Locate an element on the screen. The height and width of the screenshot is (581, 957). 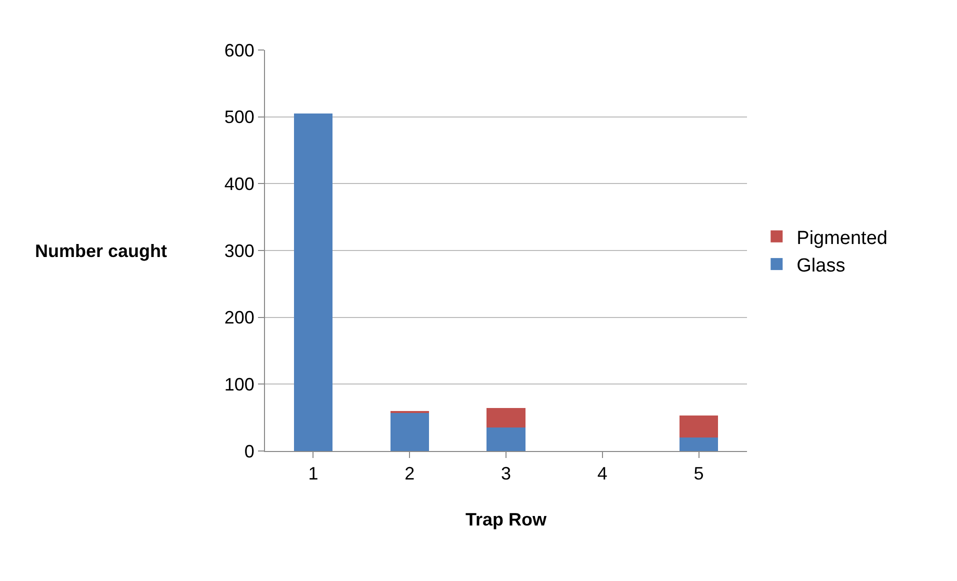
y-tick-label: 300 is located at coordinates (239, 250).